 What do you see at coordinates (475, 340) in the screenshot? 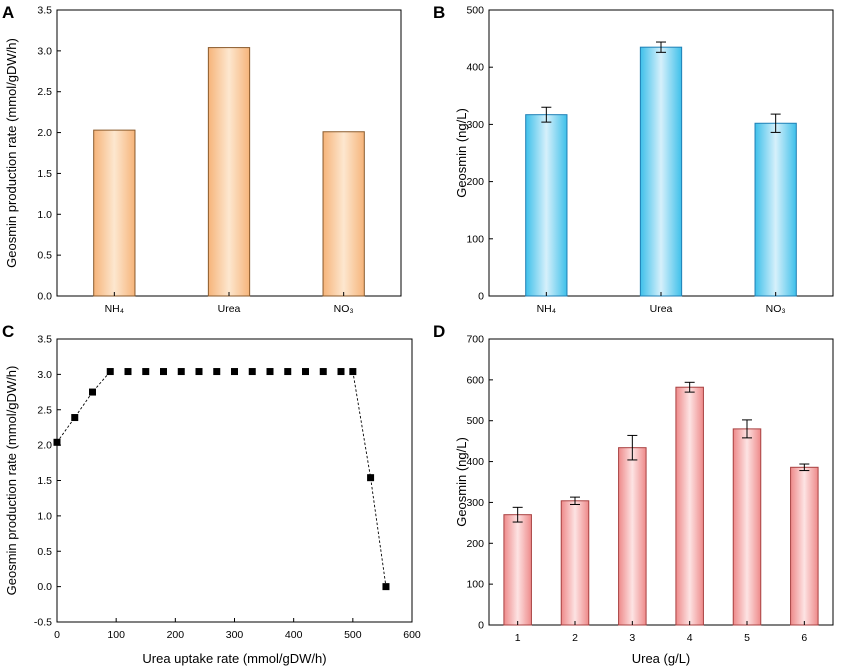
I see `y-tick-label: 700` at bounding box center [475, 340].